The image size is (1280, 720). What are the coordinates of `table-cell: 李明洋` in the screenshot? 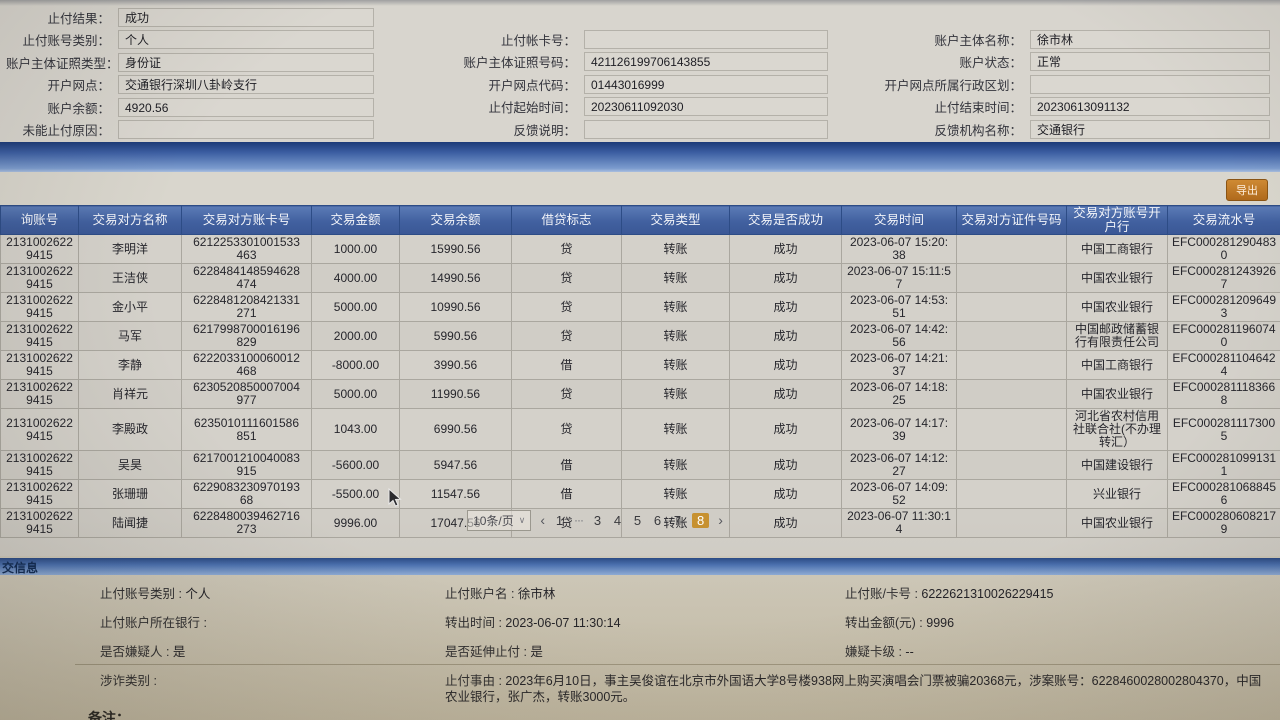 It's located at (130, 249).